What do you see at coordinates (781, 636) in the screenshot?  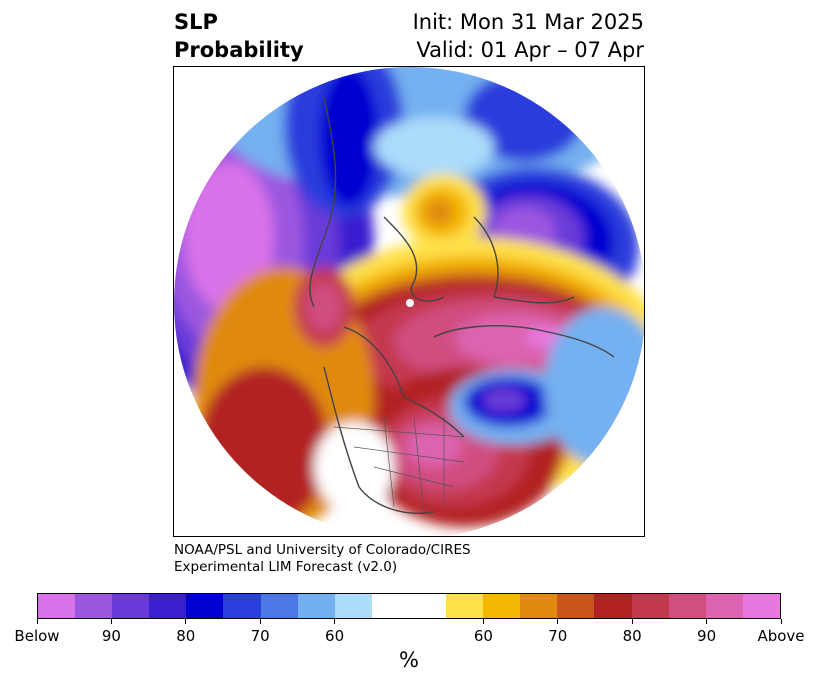 I see `colorbar-tick-label: Above` at bounding box center [781, 636].